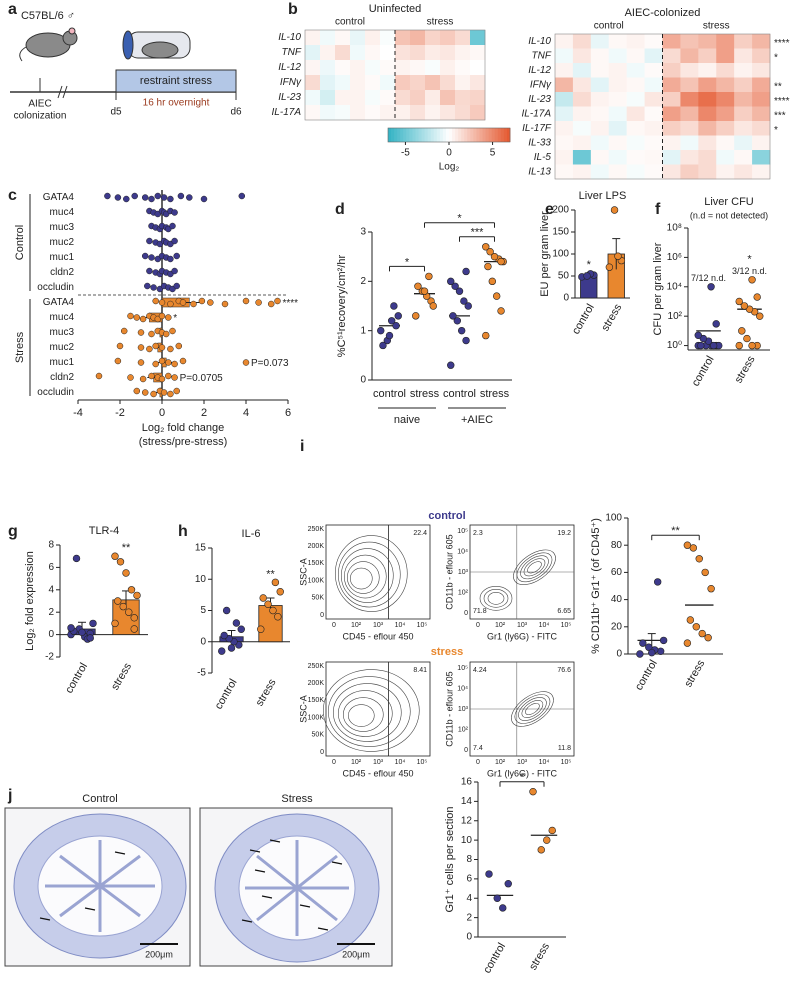 The height and width of the screenshot is (984, 800). I want to click on break-mark, so click(60, 92).